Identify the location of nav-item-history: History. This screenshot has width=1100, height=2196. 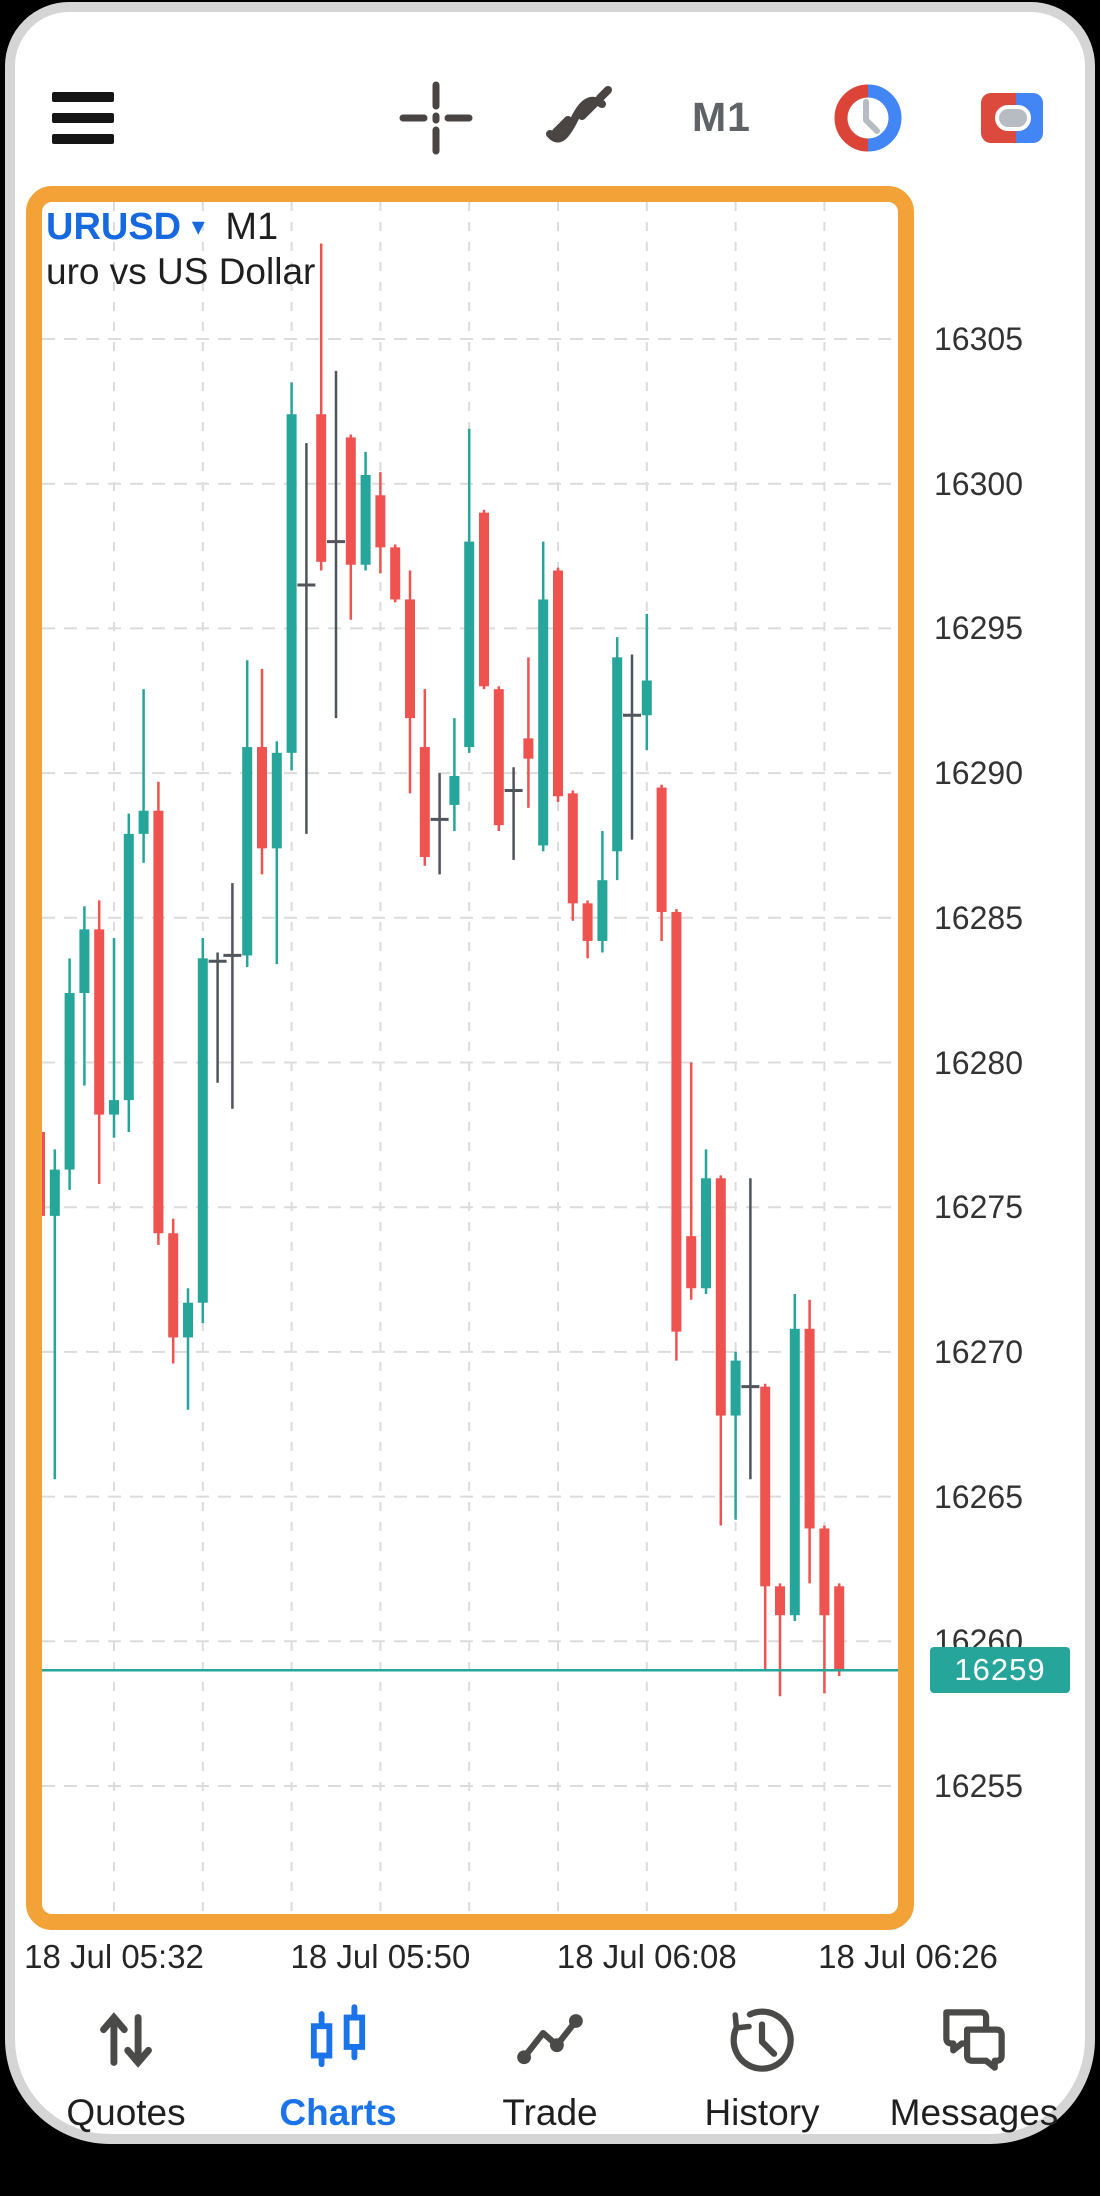
(762, 2072).